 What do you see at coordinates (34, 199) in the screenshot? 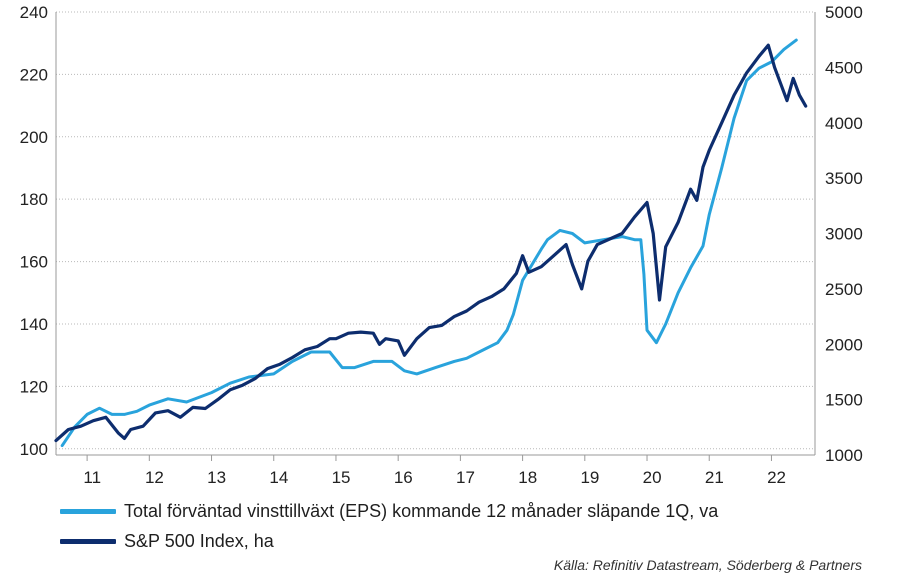
I see `left-tick-label: 180` at bounding box center [34, 199].